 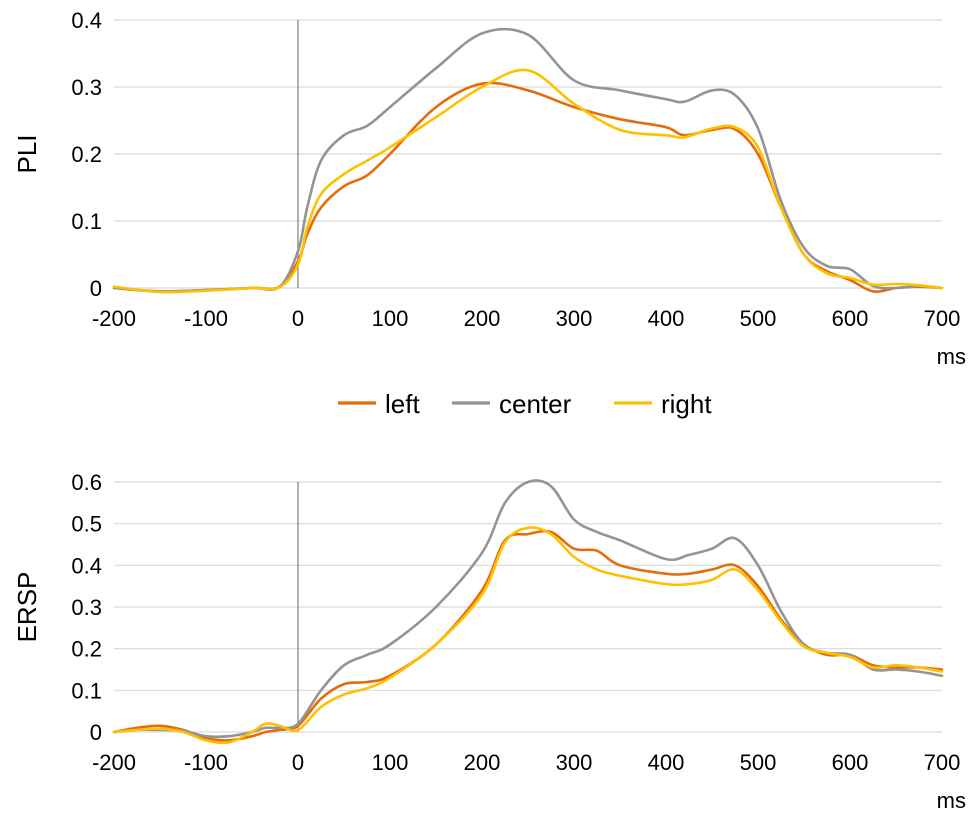 I want to click on y-axis-label: PLI, so click(x=27, y=153).